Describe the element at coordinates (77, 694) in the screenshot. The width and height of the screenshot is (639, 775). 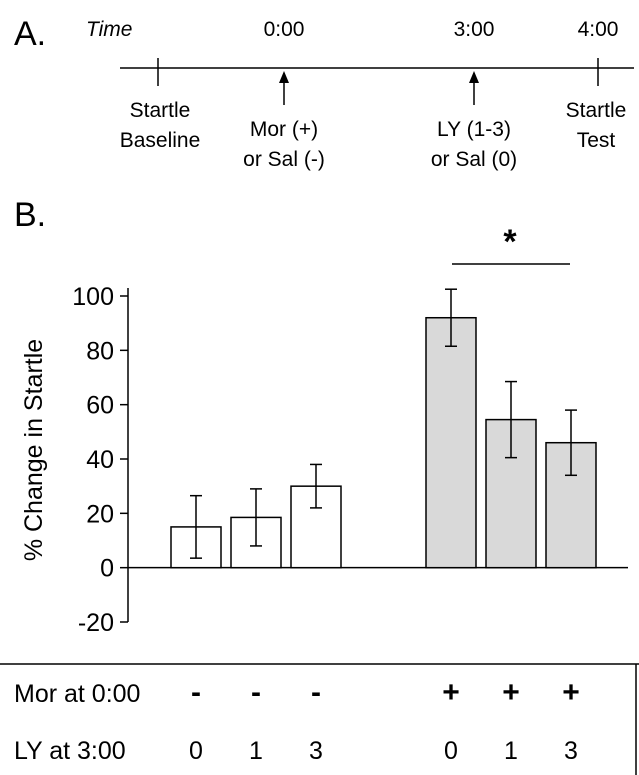
I see `table-row-label: Mor at 0:00` at that location.